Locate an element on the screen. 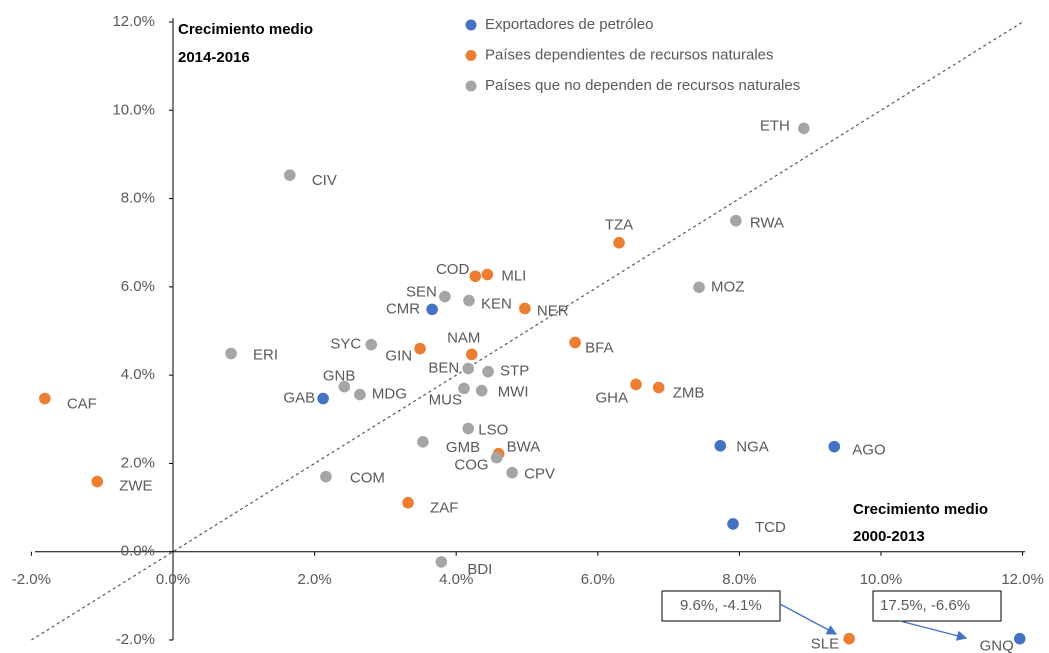  point-label: STP is located at coordinates (514, 371).